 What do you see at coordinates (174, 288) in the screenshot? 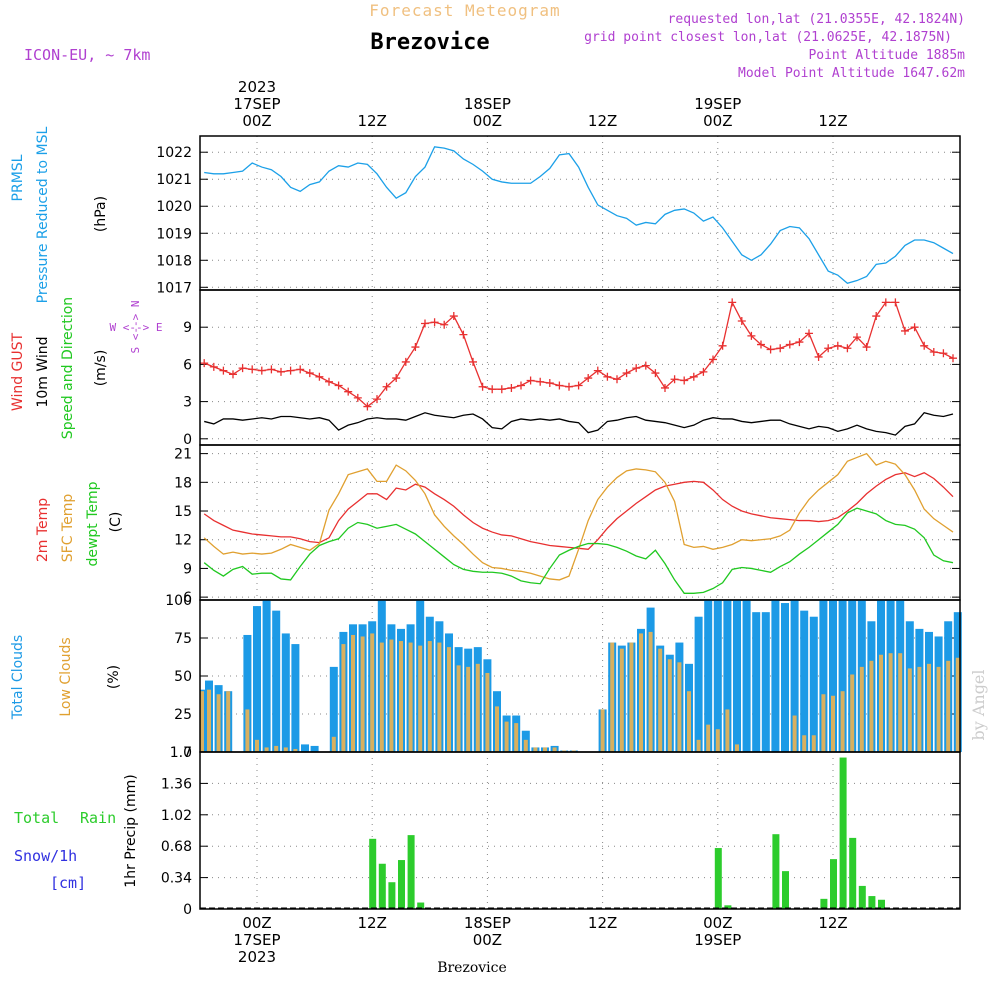
I see `y-tick-label: 1017` at bounding box center [174, 288].